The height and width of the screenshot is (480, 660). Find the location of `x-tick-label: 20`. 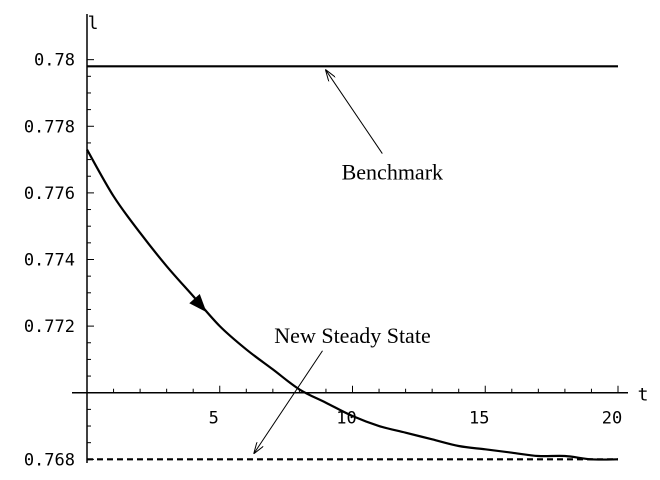

x-tick-label: 20 is located at coordinates (612, 419).